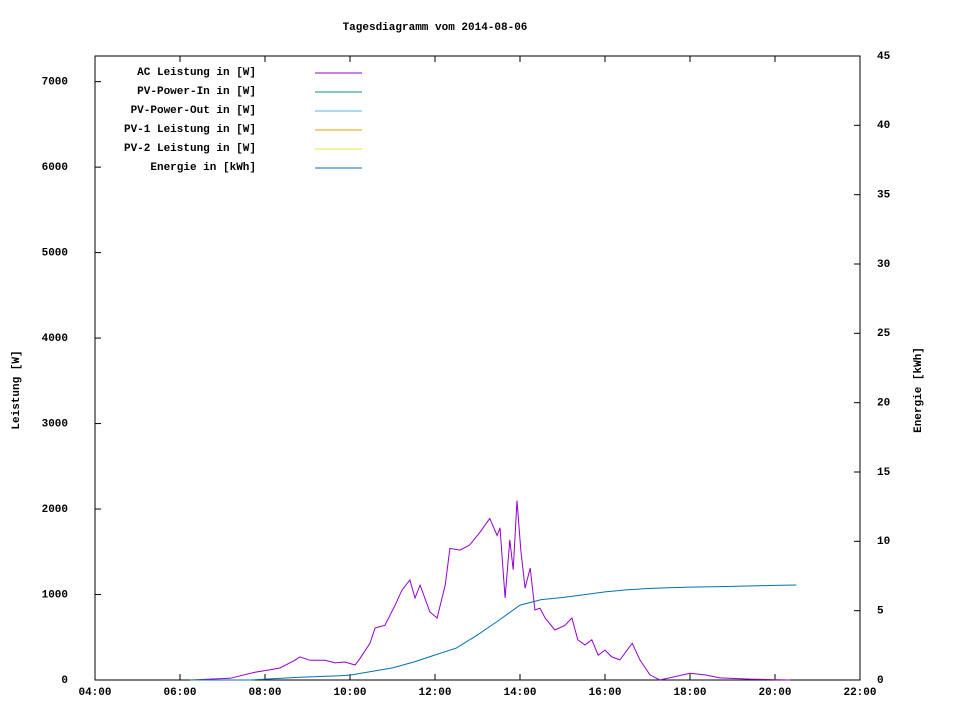 The width and height of the screenshot is (960, 720). I want to click on y2-tick-label: 40, so click(883, 126).